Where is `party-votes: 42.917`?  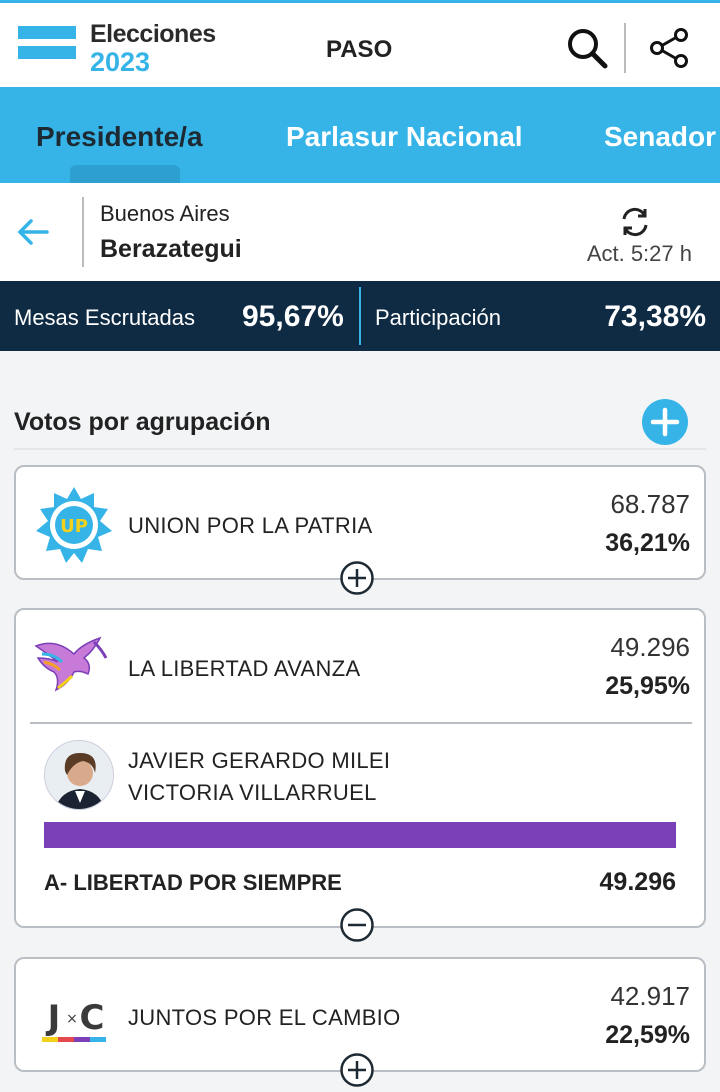 party-votes: 42.917 is located at coordinates (650, 996).